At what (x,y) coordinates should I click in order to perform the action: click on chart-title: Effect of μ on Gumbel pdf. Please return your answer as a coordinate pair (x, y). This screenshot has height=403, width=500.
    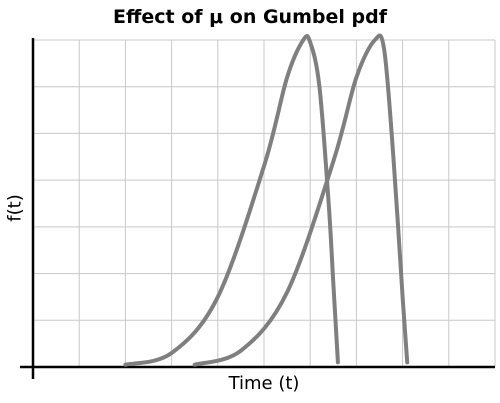
    Looking at the image, I should click on (250, 17).